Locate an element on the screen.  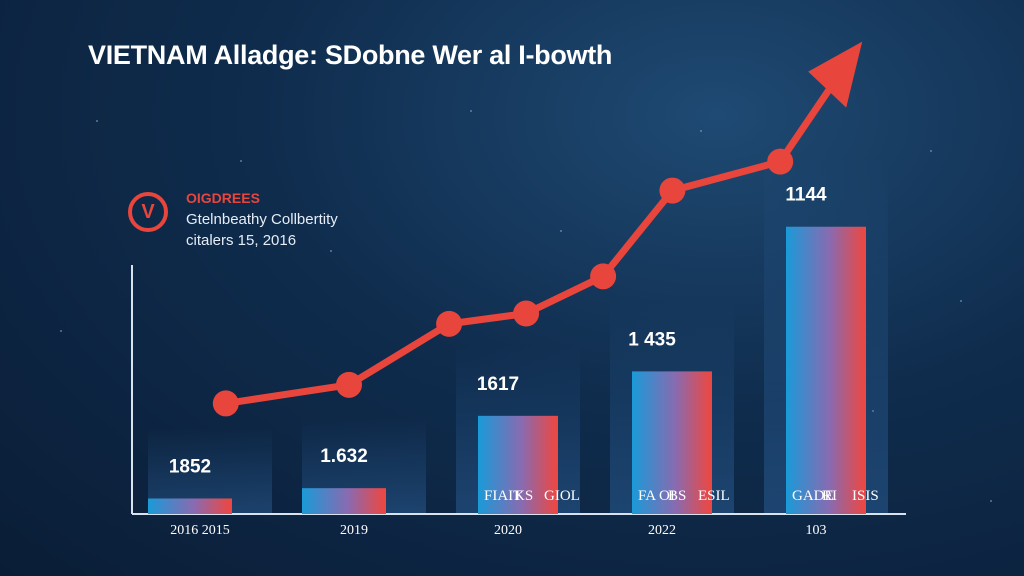
bar-inner-label: FA OI is located at coordinates (656, 496).